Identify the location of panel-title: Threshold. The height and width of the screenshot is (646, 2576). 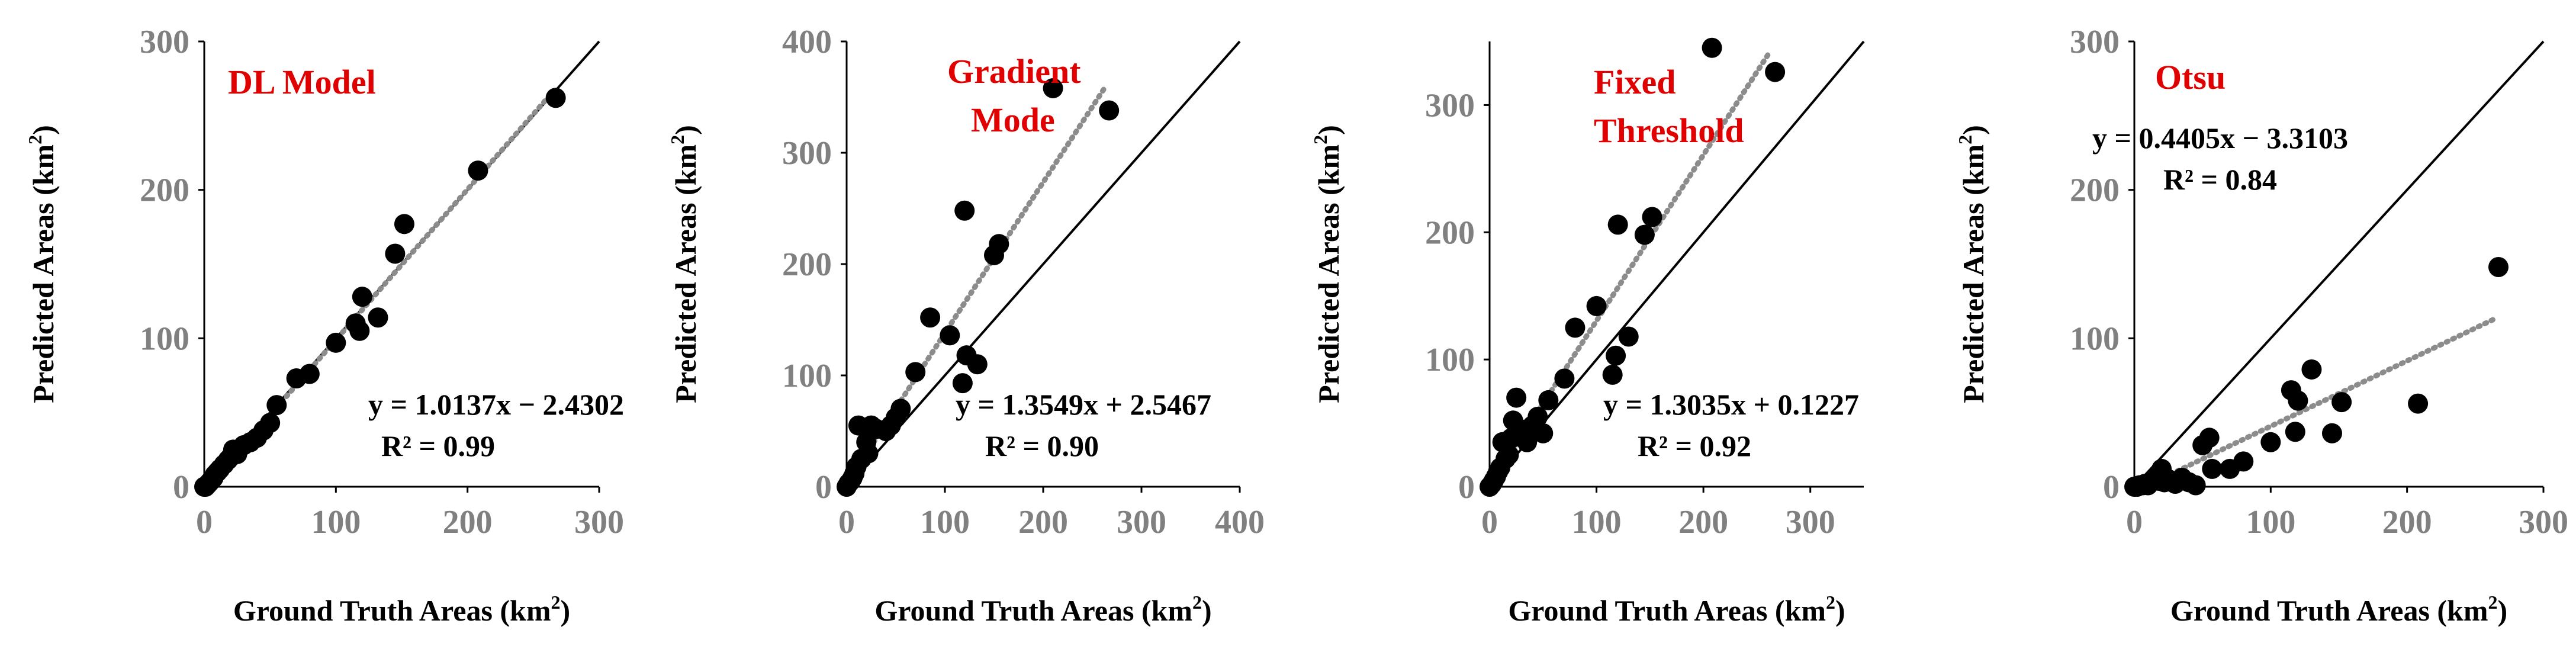
(1669, 130).